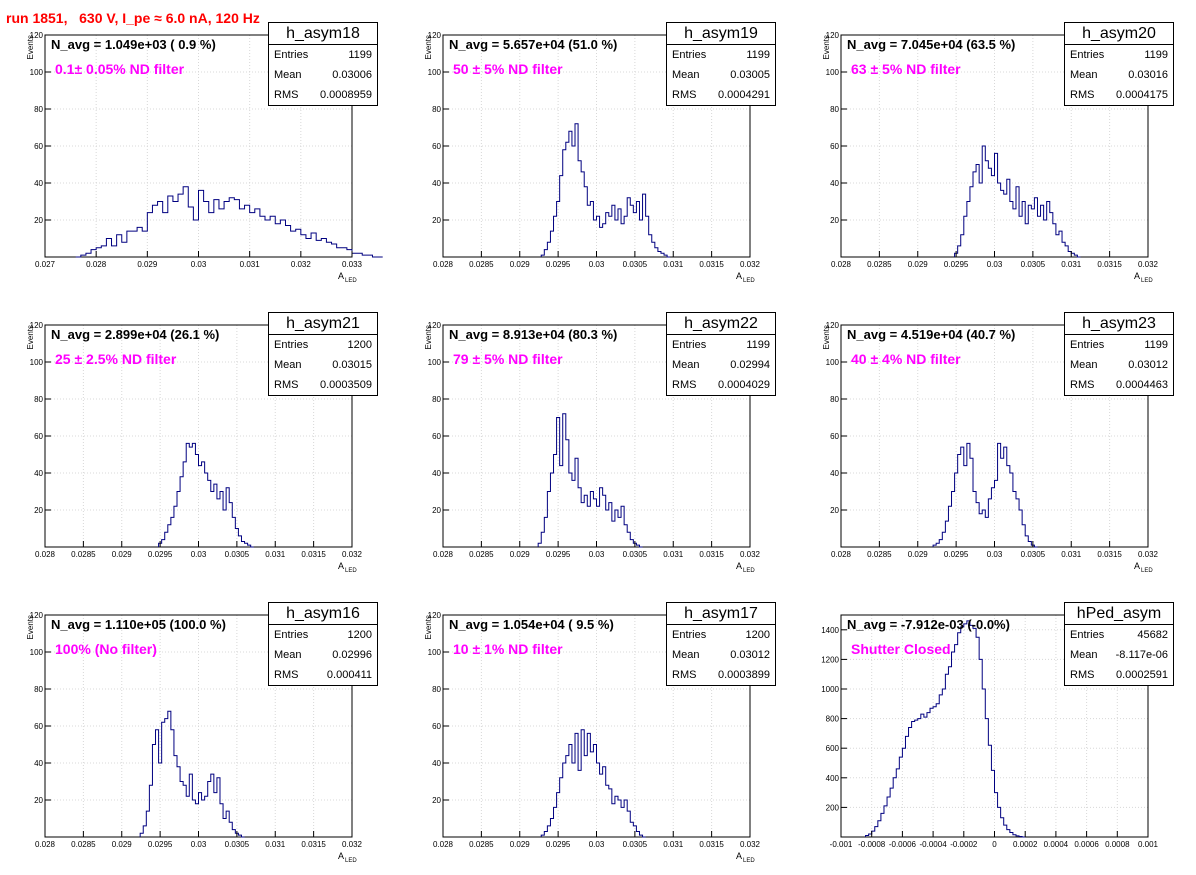 The width and height of the screenshot is (1196, 875). I want to click on stats-row-rms: RMS 0.0004463, so click(1119, 385).